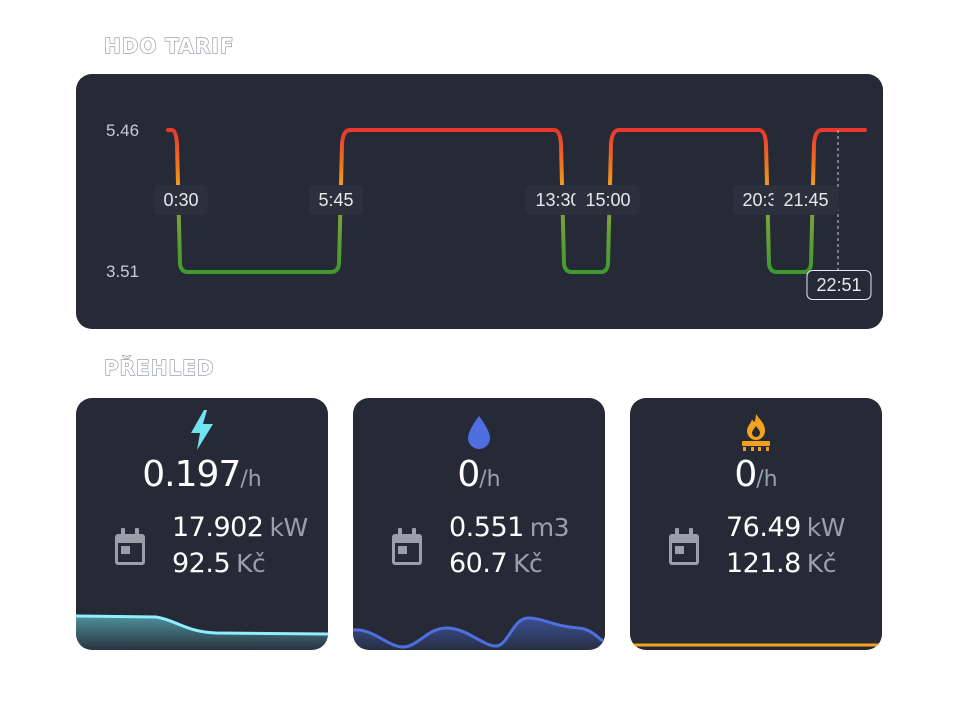 The image size is (970, 702). Describe the element at coordinates (202, 430) in the screenshot. I see `lightning-icon` at that location.